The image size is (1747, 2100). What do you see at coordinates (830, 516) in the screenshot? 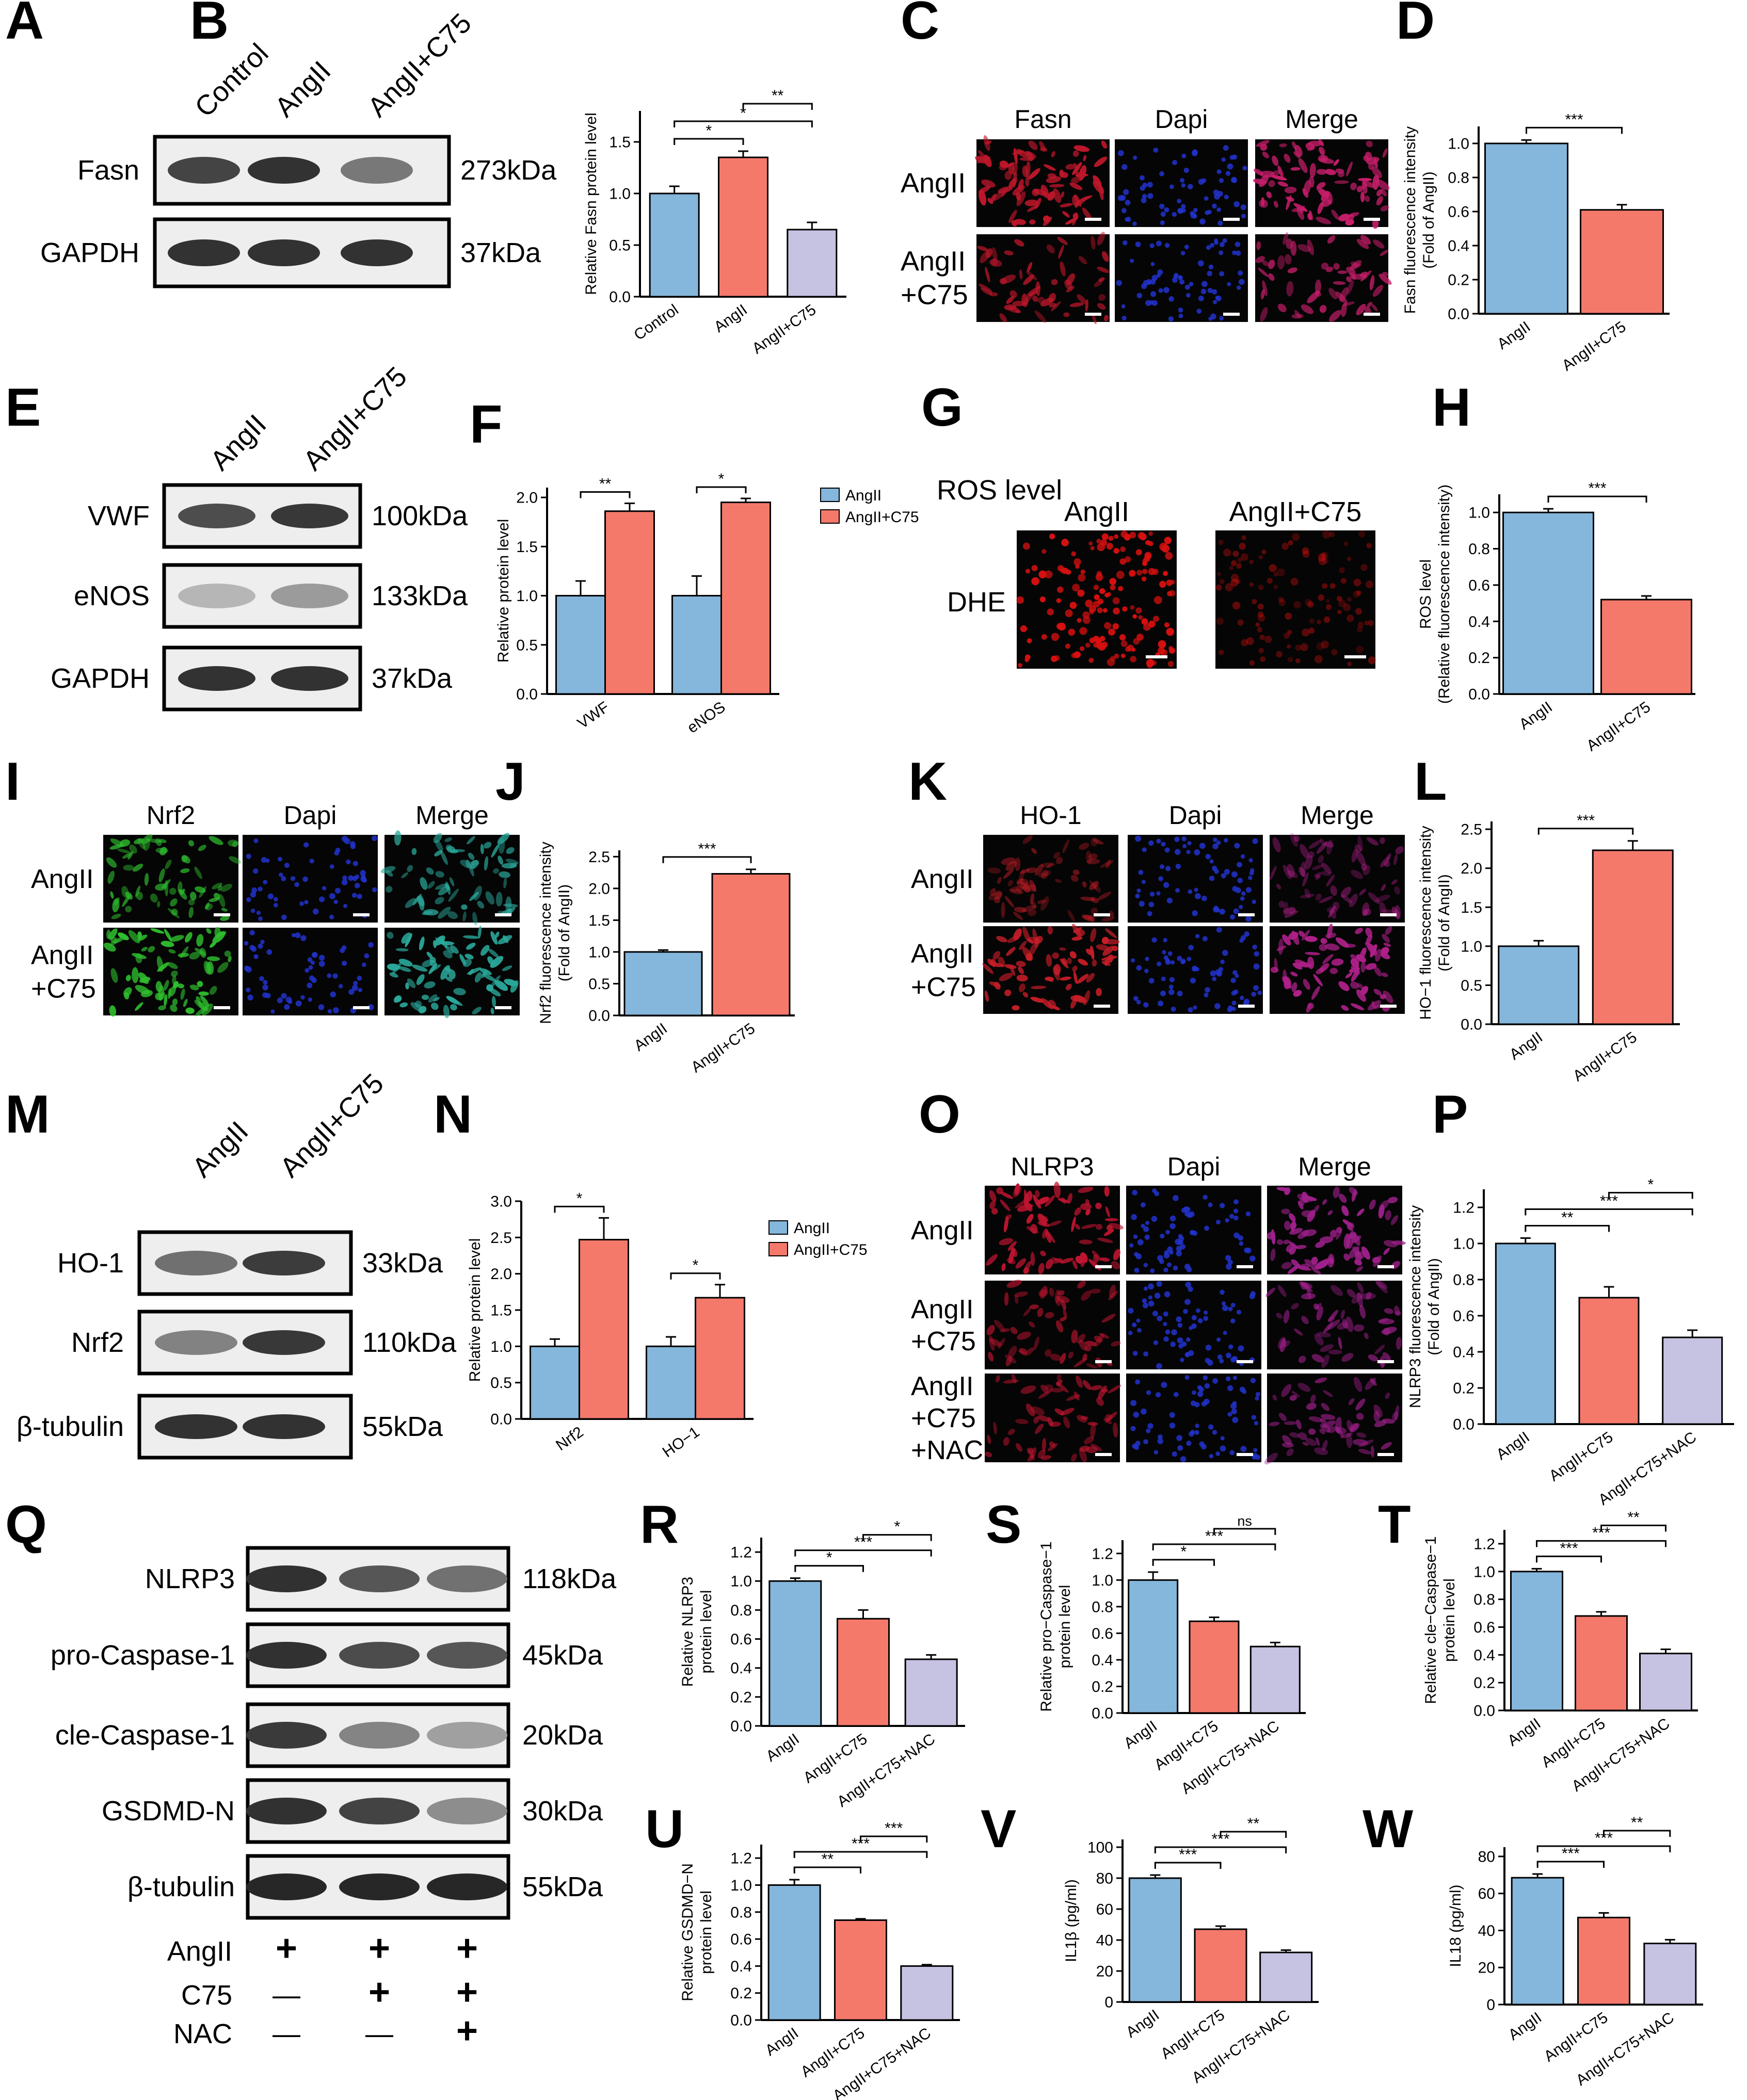
I see `legend-swatch` at bounding box center [830, 516].